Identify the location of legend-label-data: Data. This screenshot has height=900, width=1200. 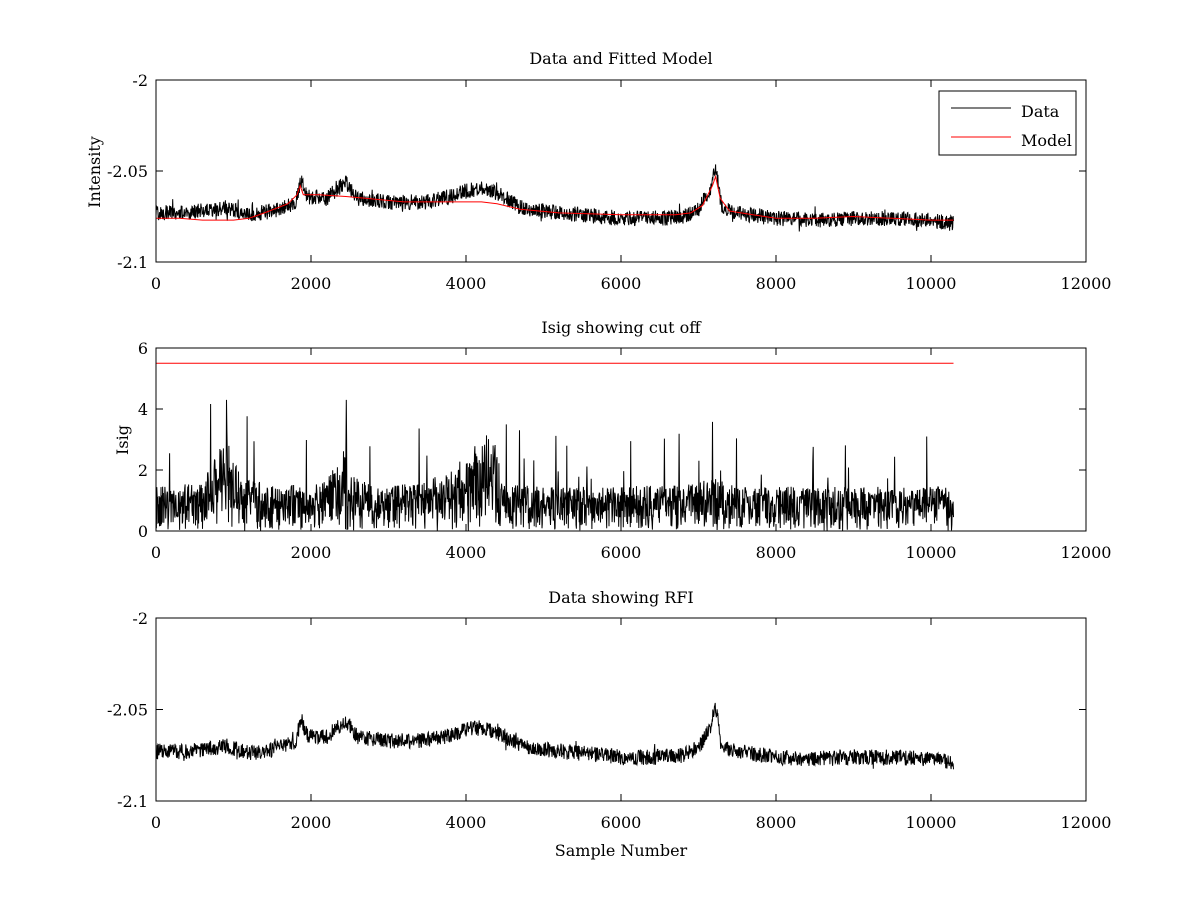
(1040, 111).